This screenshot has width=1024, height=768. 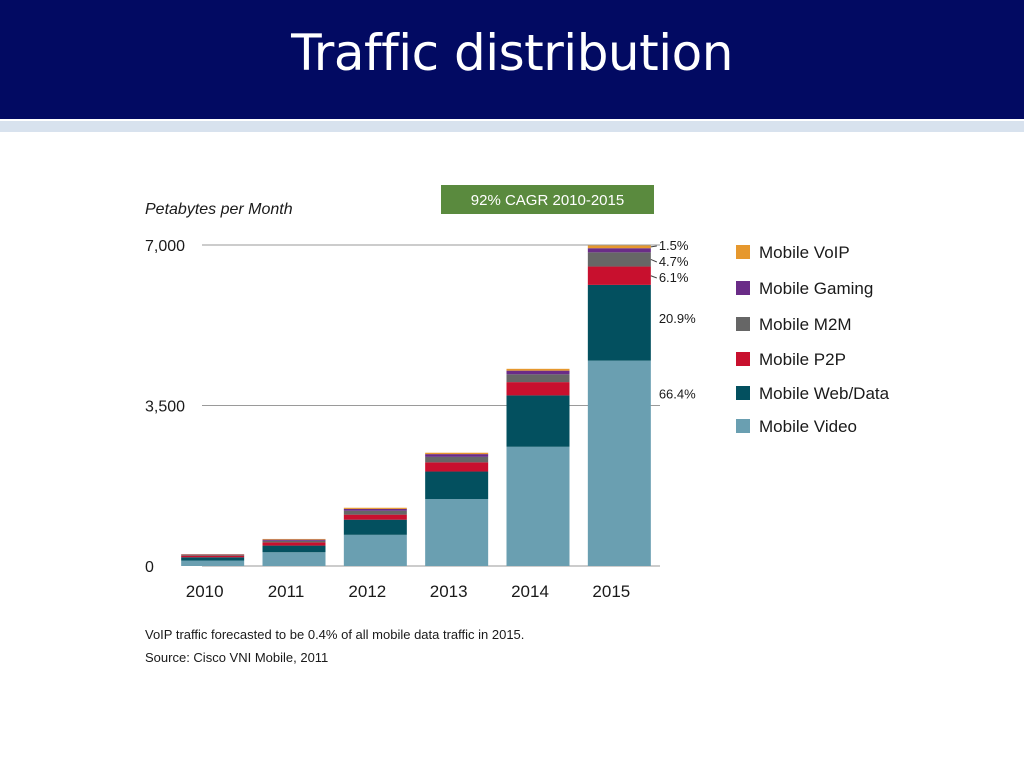 I want to click on cagr-banner-text: 92% CAGR 2010-2015, so click(x=547, y=200).